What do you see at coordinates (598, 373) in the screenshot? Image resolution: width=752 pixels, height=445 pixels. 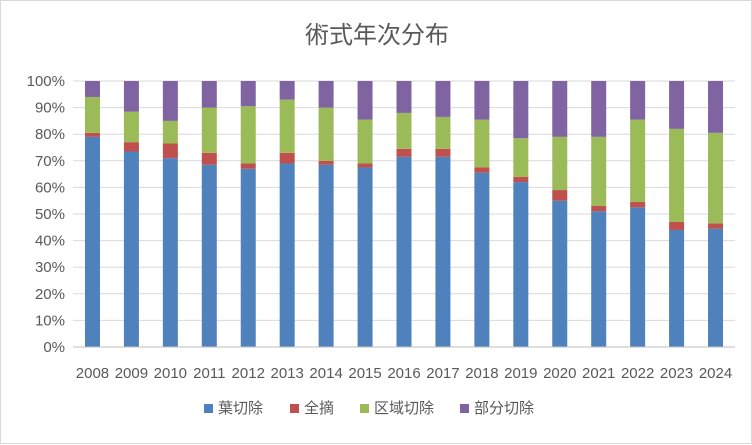 I see `x-tick-label: 2021` at bounding box center [598, 373].